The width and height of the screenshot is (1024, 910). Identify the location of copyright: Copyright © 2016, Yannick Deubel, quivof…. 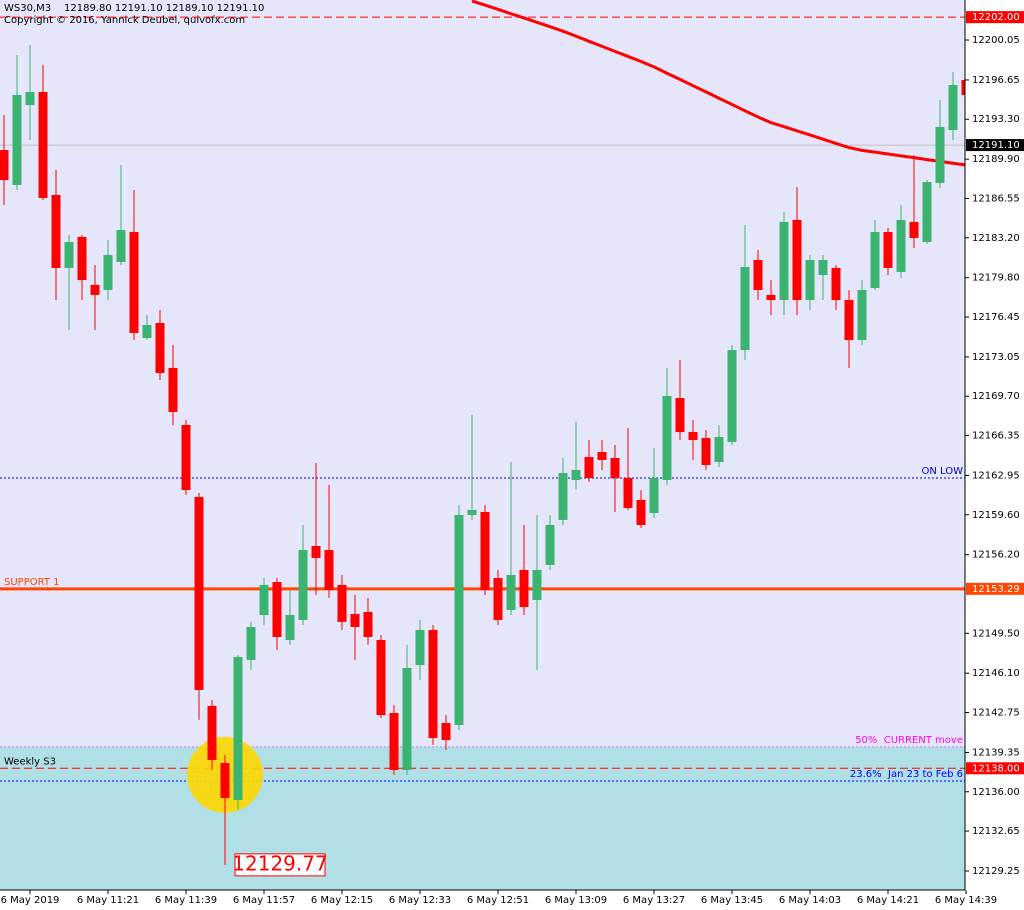
(124, 20).